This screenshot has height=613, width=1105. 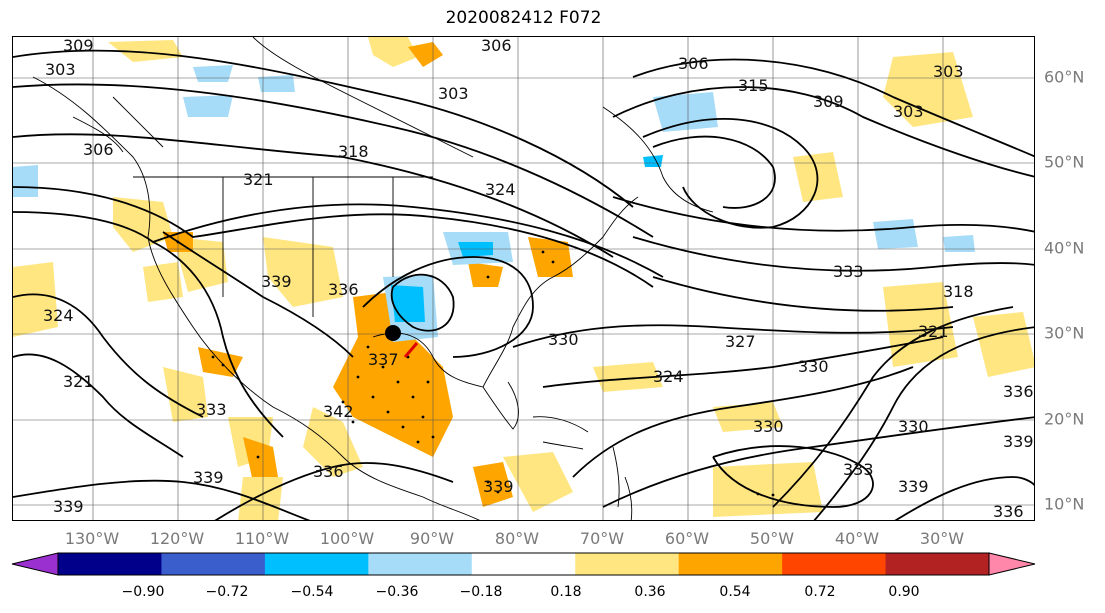 What do you see at coordinates (35, 564) in the screenshot?
I see `colorbar-under-arrow` at bounding box center [35, 564].